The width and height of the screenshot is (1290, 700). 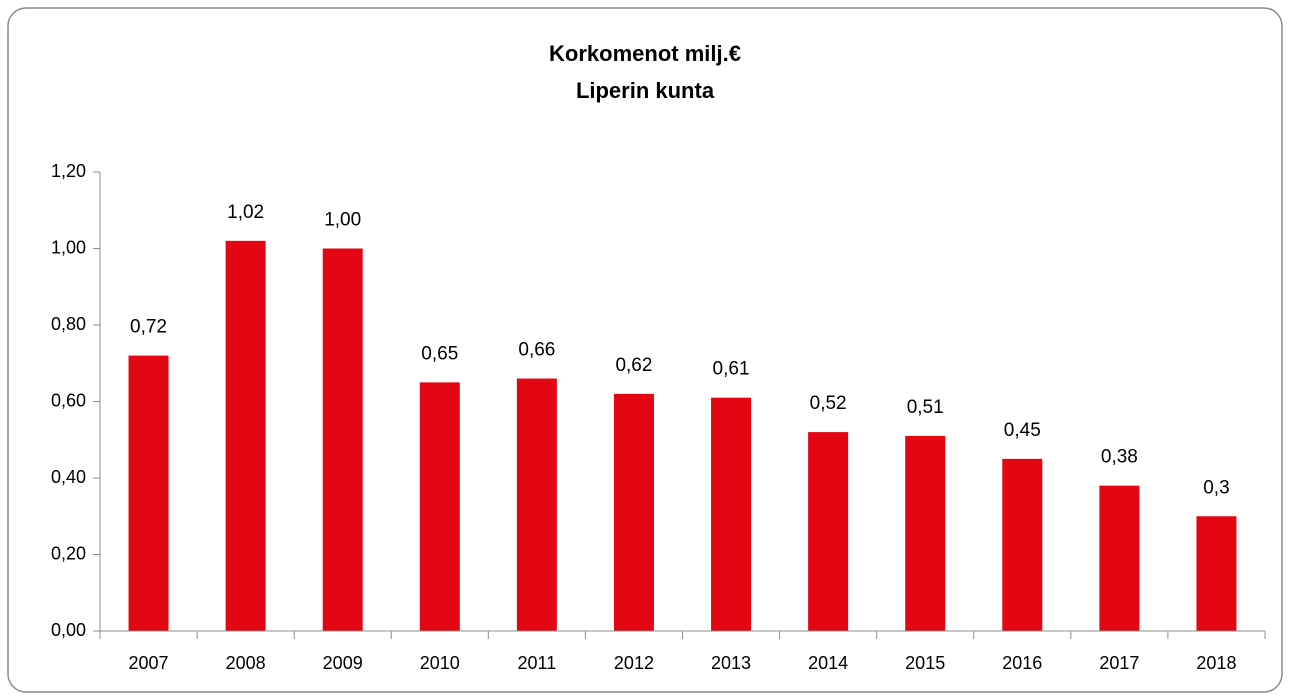 I want to click on data-label: 1,00, so click(x=342, y=220).